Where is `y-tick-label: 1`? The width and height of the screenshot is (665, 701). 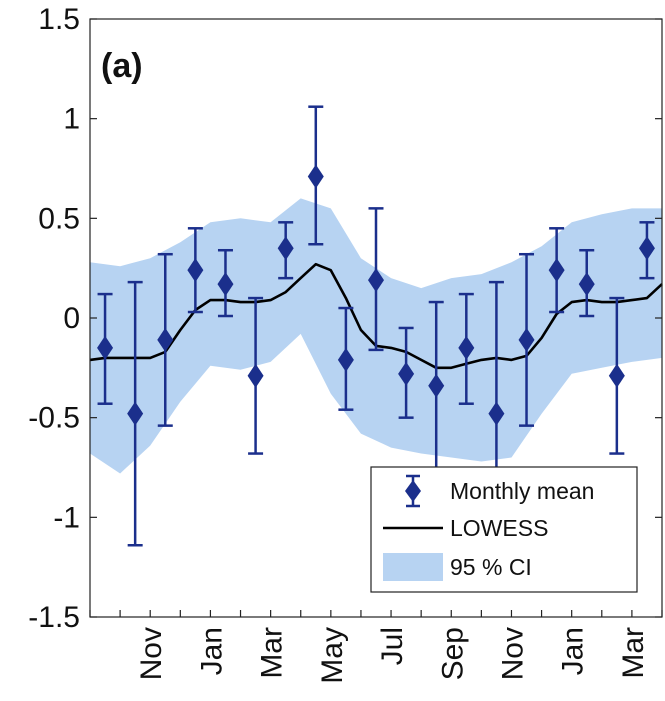
y-tick-label: 1 is located at coordinates (71, 119).